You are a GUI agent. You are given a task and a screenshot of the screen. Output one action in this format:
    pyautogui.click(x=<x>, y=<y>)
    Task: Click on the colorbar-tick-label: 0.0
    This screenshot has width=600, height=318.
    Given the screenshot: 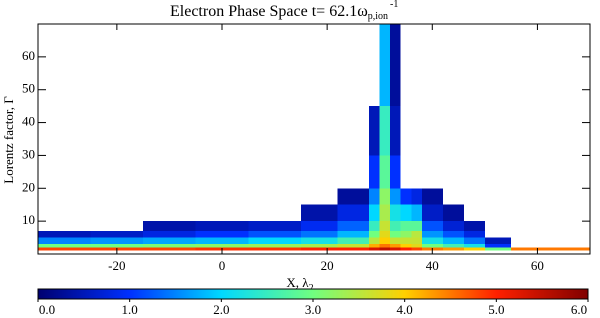 What is the action you would take?
    pyautogui.click(x=47, y=309)
    